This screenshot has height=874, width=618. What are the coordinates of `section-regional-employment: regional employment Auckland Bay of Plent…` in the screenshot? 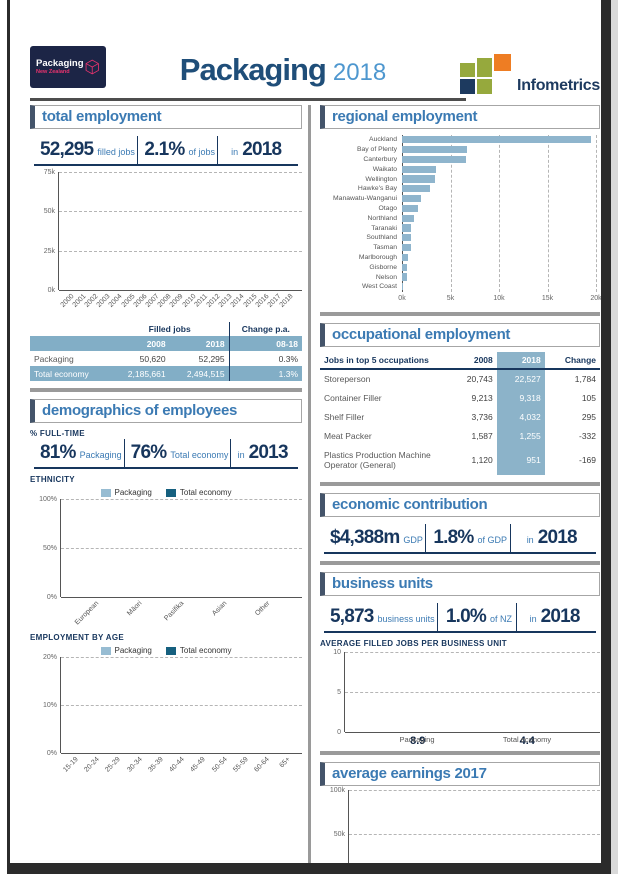 It's located at (461, 205).